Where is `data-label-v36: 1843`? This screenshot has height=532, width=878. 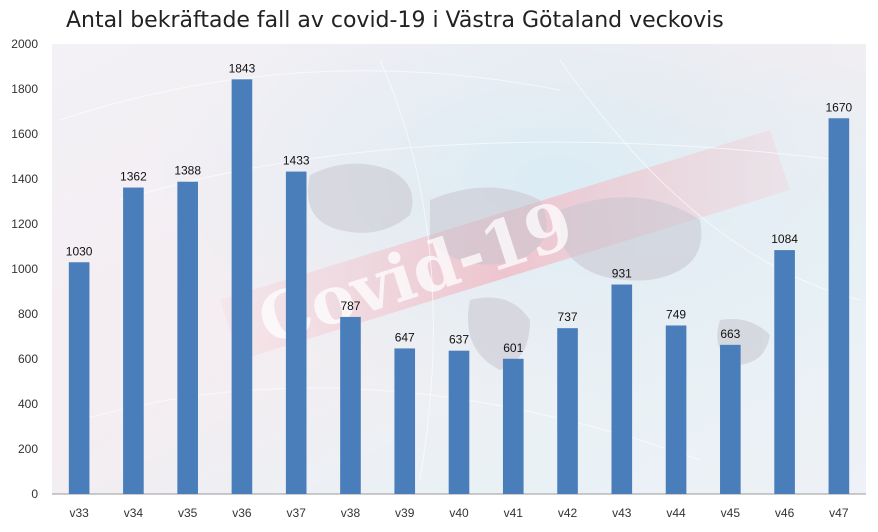 data-label-v36: 1843 is located at coordinates (242, 68).